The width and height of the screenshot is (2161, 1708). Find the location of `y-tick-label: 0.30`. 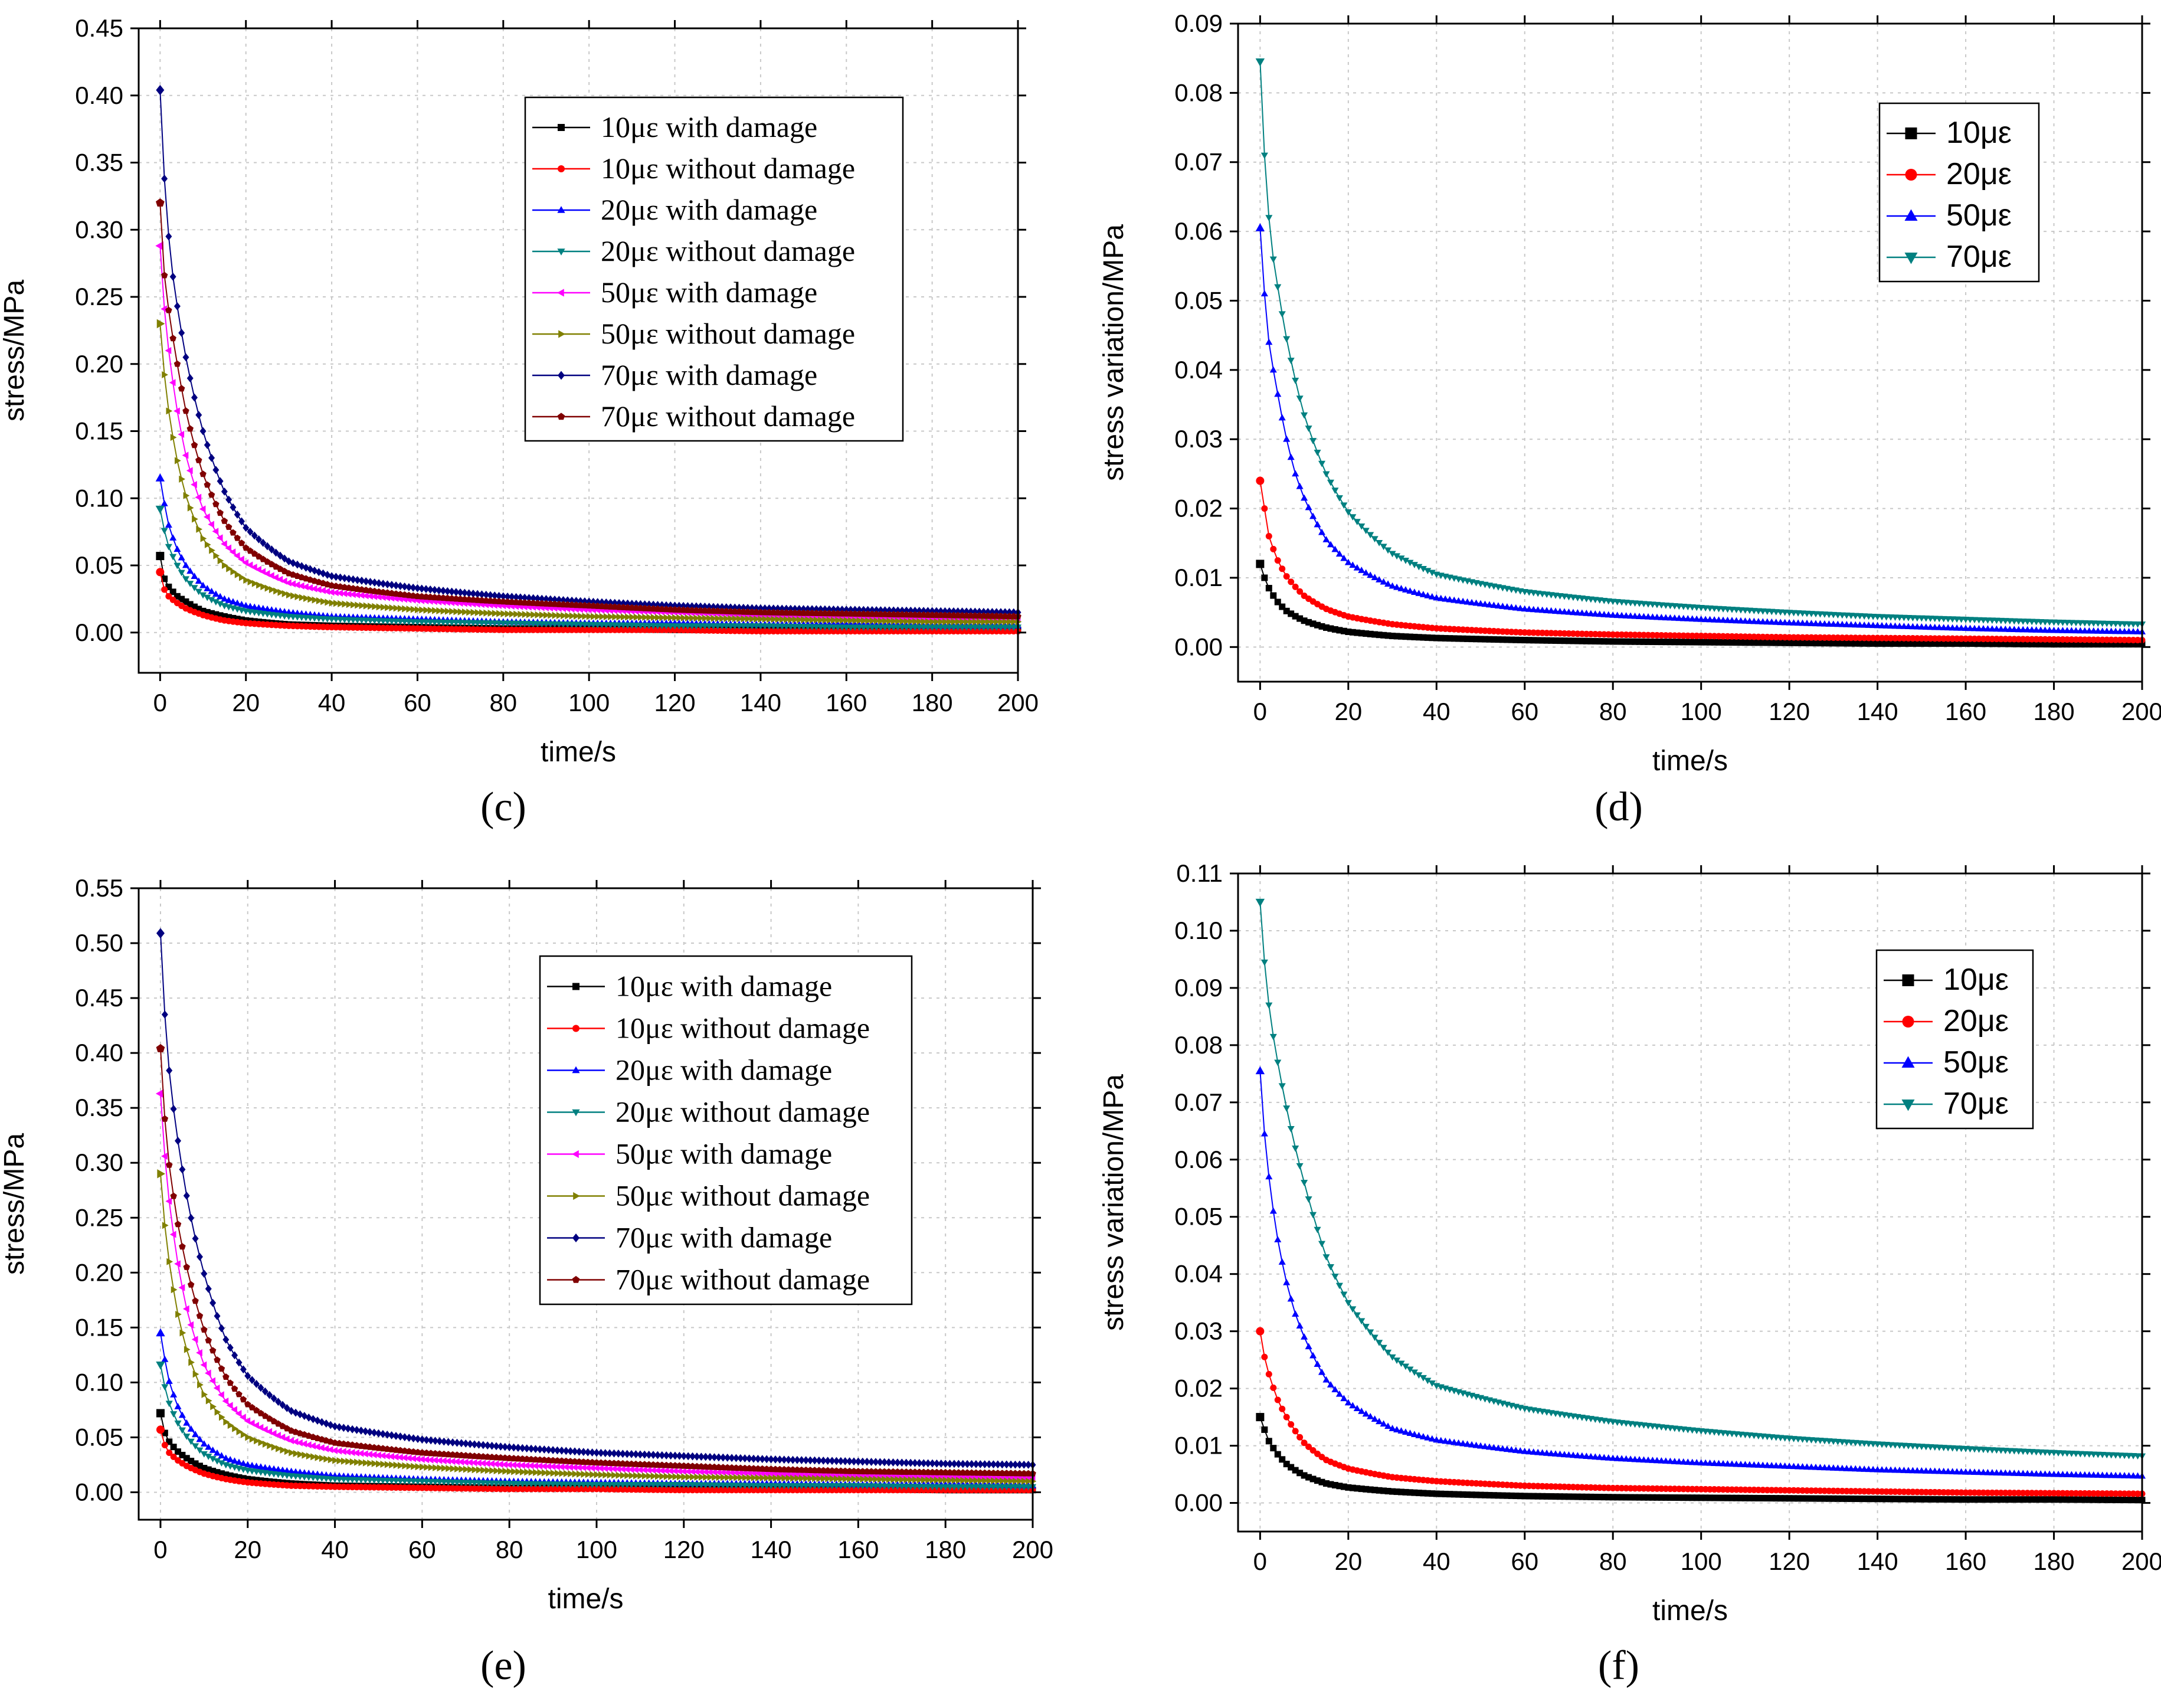

y-tick-label: 0.30 is located at coordinates (99, 229).